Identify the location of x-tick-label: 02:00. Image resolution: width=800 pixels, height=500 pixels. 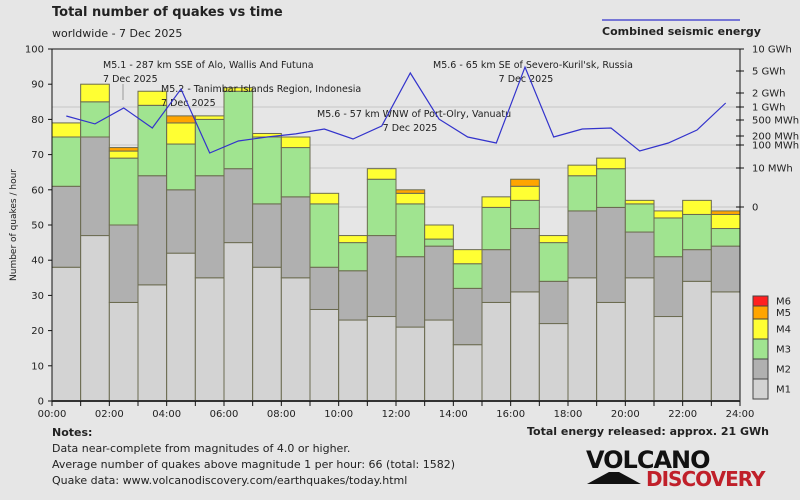
(109, 414).